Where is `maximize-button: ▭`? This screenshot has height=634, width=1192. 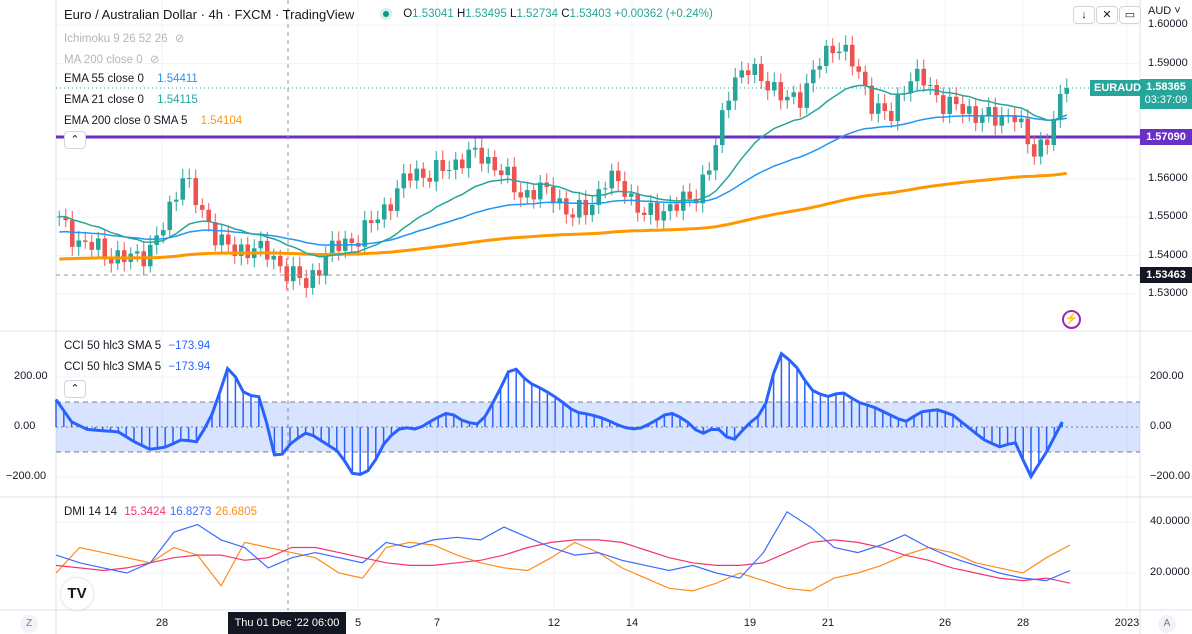
maximize-button: ▭ is located at coordinates (1130, 15).